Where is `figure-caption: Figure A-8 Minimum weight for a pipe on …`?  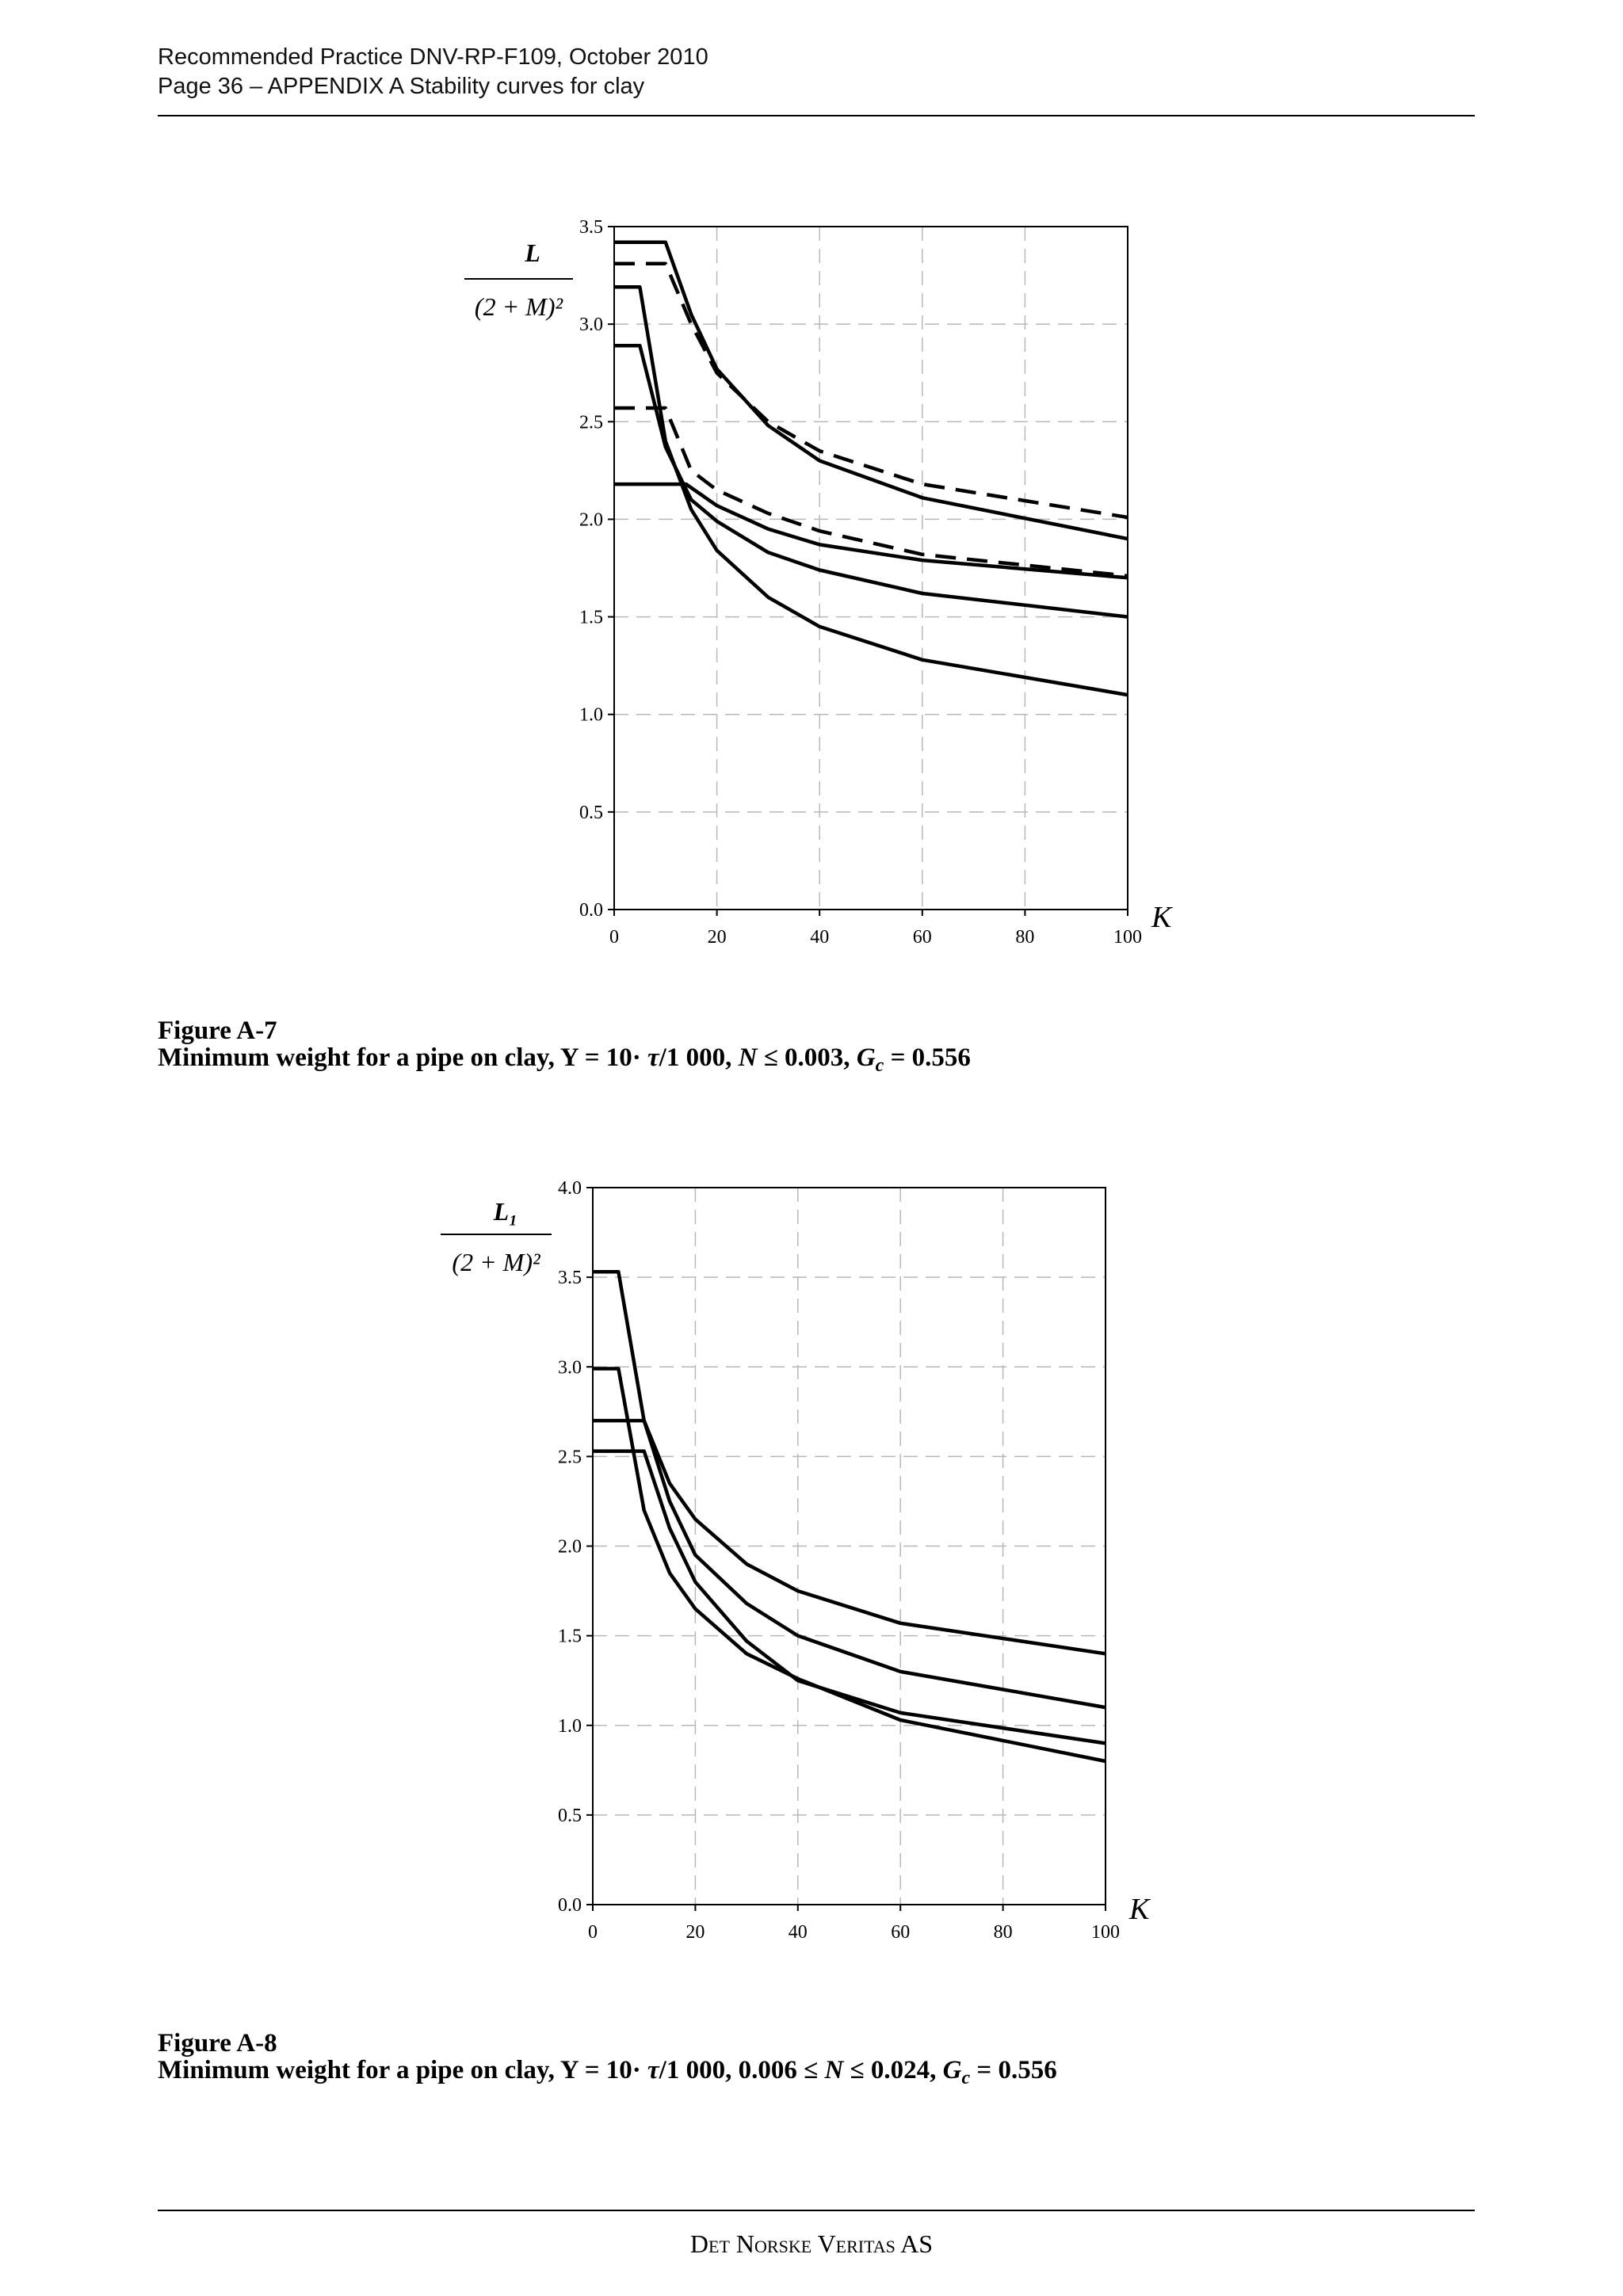 figure-caption: Figure A-8 Minimum weight for a pipe on … is located at coordinates (607, 2061).